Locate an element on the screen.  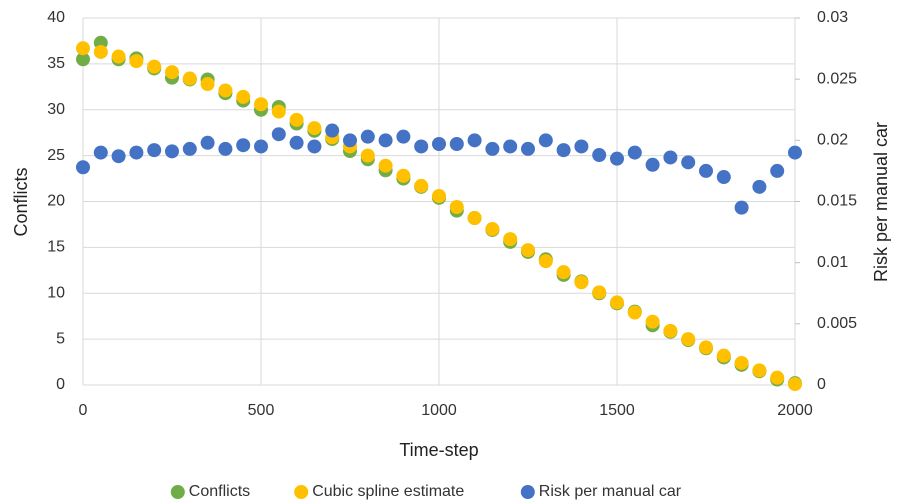
y2-tick-label: 0 is located at coordinates (821, 384).